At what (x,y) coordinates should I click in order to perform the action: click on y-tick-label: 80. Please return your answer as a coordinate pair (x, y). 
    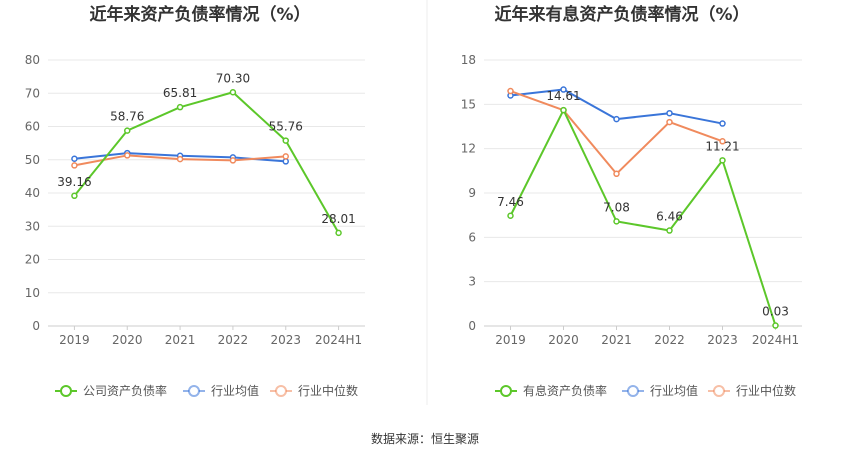
    Looking at the image, I should click on (32, 60).